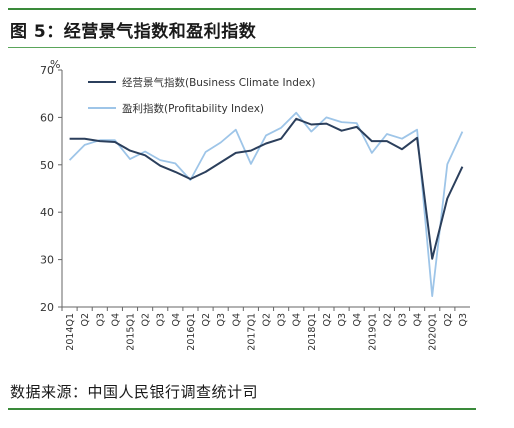  What do you see at coordinates (191, 332) in the screenshot?
I see `x-tick-label: 2016Q1` at bounding box center [191, 332].